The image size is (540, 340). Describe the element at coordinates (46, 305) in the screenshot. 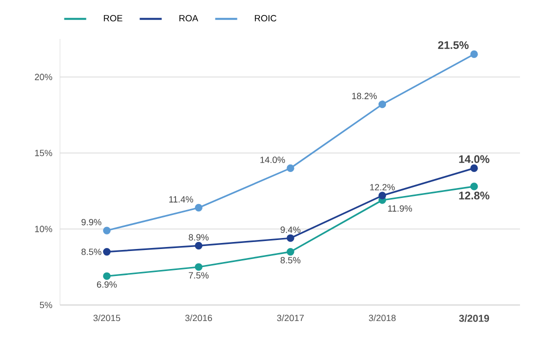

I see `y-tick-label: 5%` at that location.